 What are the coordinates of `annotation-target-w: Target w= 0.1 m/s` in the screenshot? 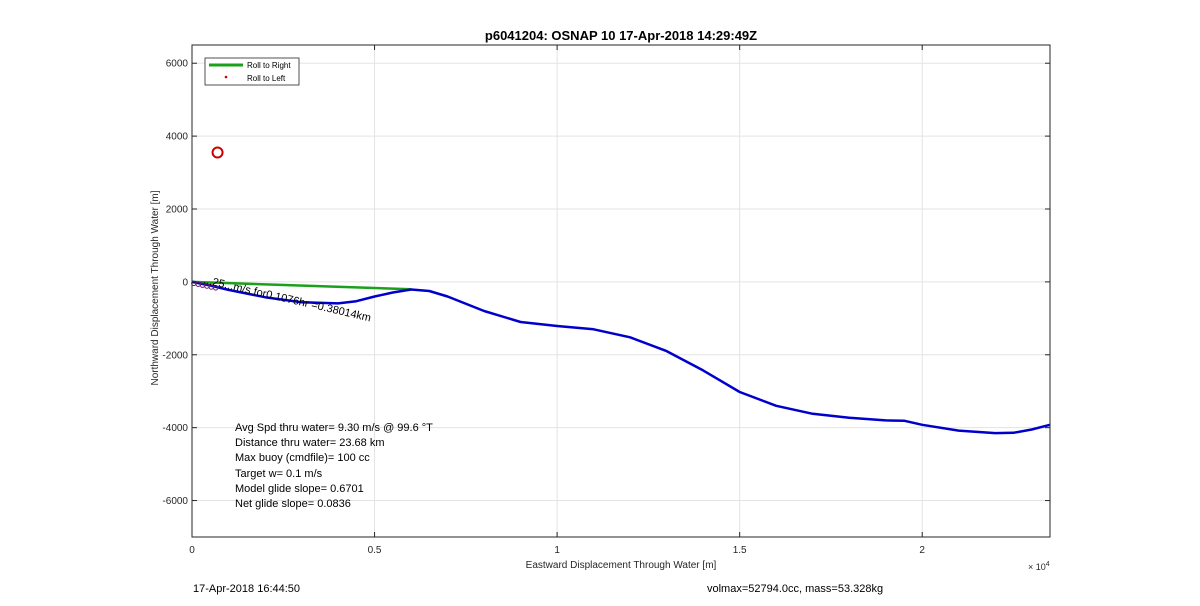 It's located at (279, 474).